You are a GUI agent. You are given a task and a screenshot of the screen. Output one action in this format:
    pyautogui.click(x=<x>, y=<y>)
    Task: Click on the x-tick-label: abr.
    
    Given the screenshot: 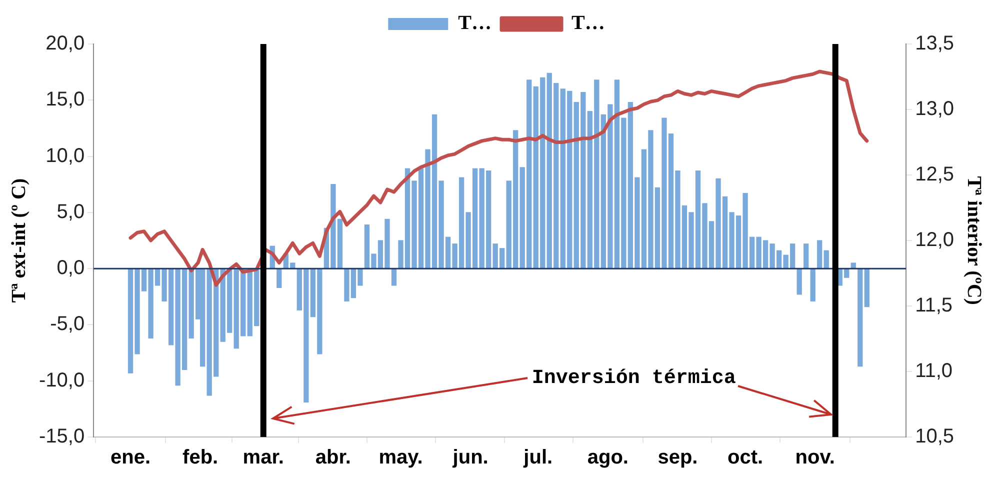 What is the action you would take?
    pyautogui.click(x=333, y=457)
    